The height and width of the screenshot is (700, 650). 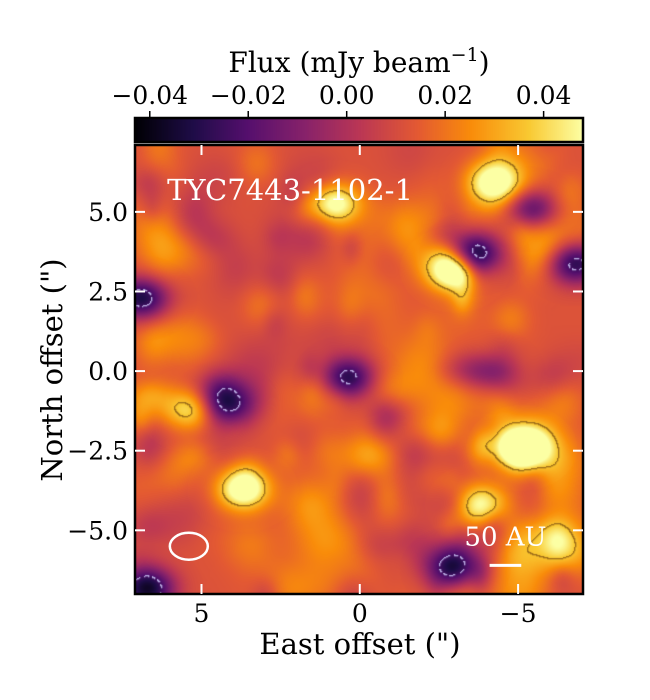 What do you see at coordinates (108, 371) in the screenshot?
I see `y-tick-label: 0.0` at bounding box center [108, 371].